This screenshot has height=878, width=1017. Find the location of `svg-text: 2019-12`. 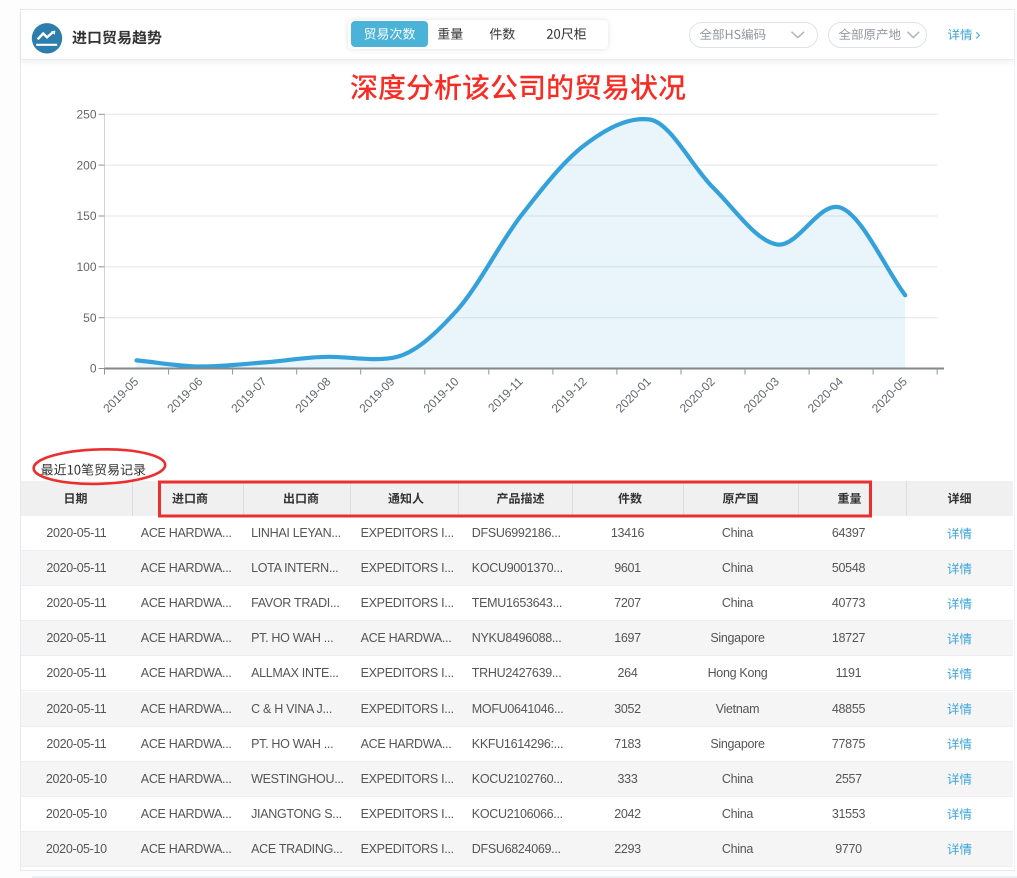

svg-text: 2019-12 is located at coordinates (569, 394).